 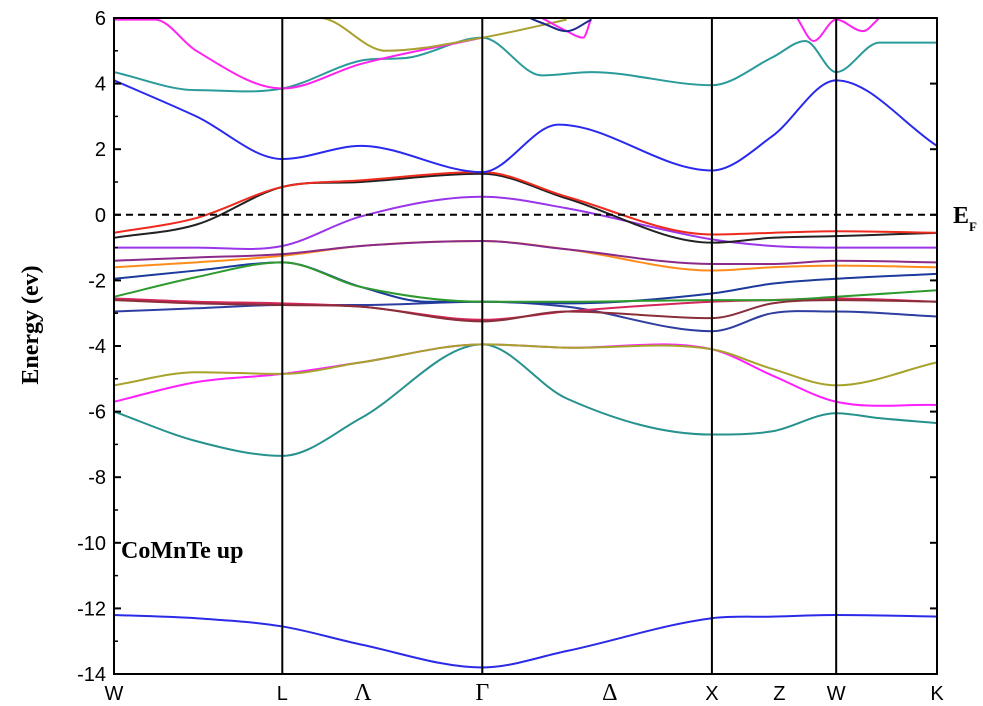 What do you see at coordinates (609, 693) in the screenshot?
I see `x-tick-label-δ: Δ` at bounding box center [609, 693].